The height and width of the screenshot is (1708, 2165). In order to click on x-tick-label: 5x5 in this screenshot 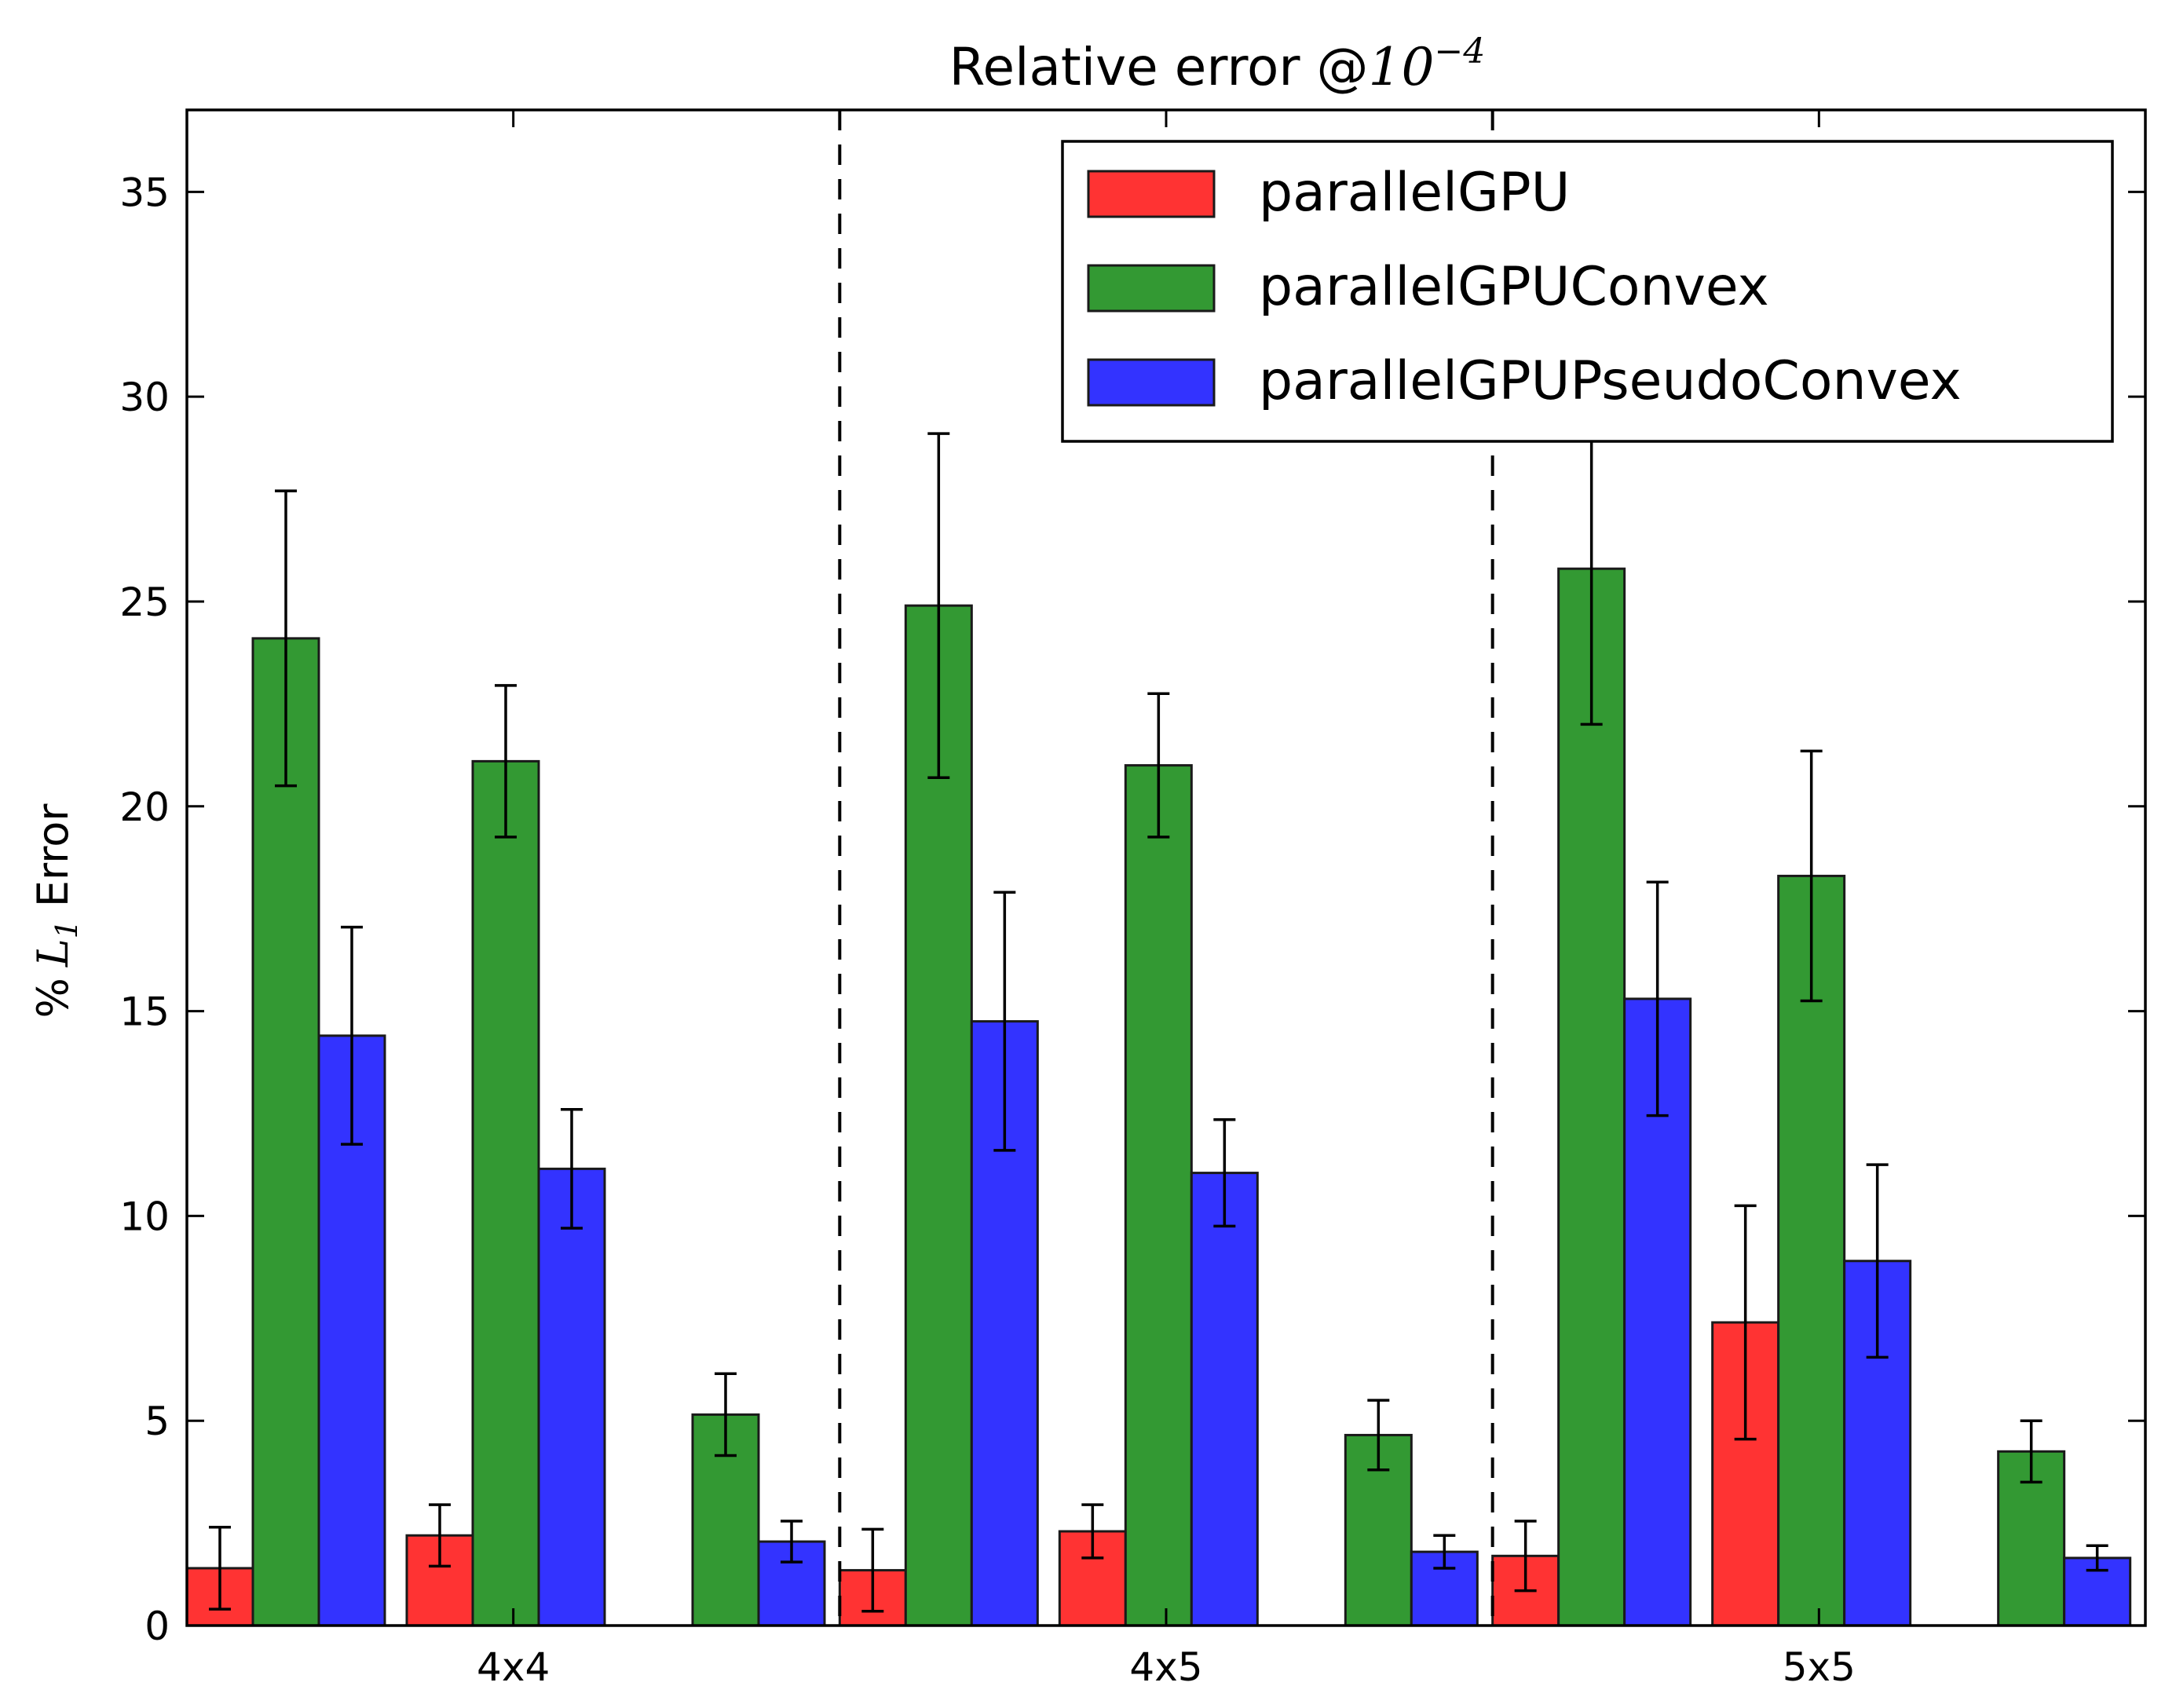, I will do `click(1819, 1667)`.